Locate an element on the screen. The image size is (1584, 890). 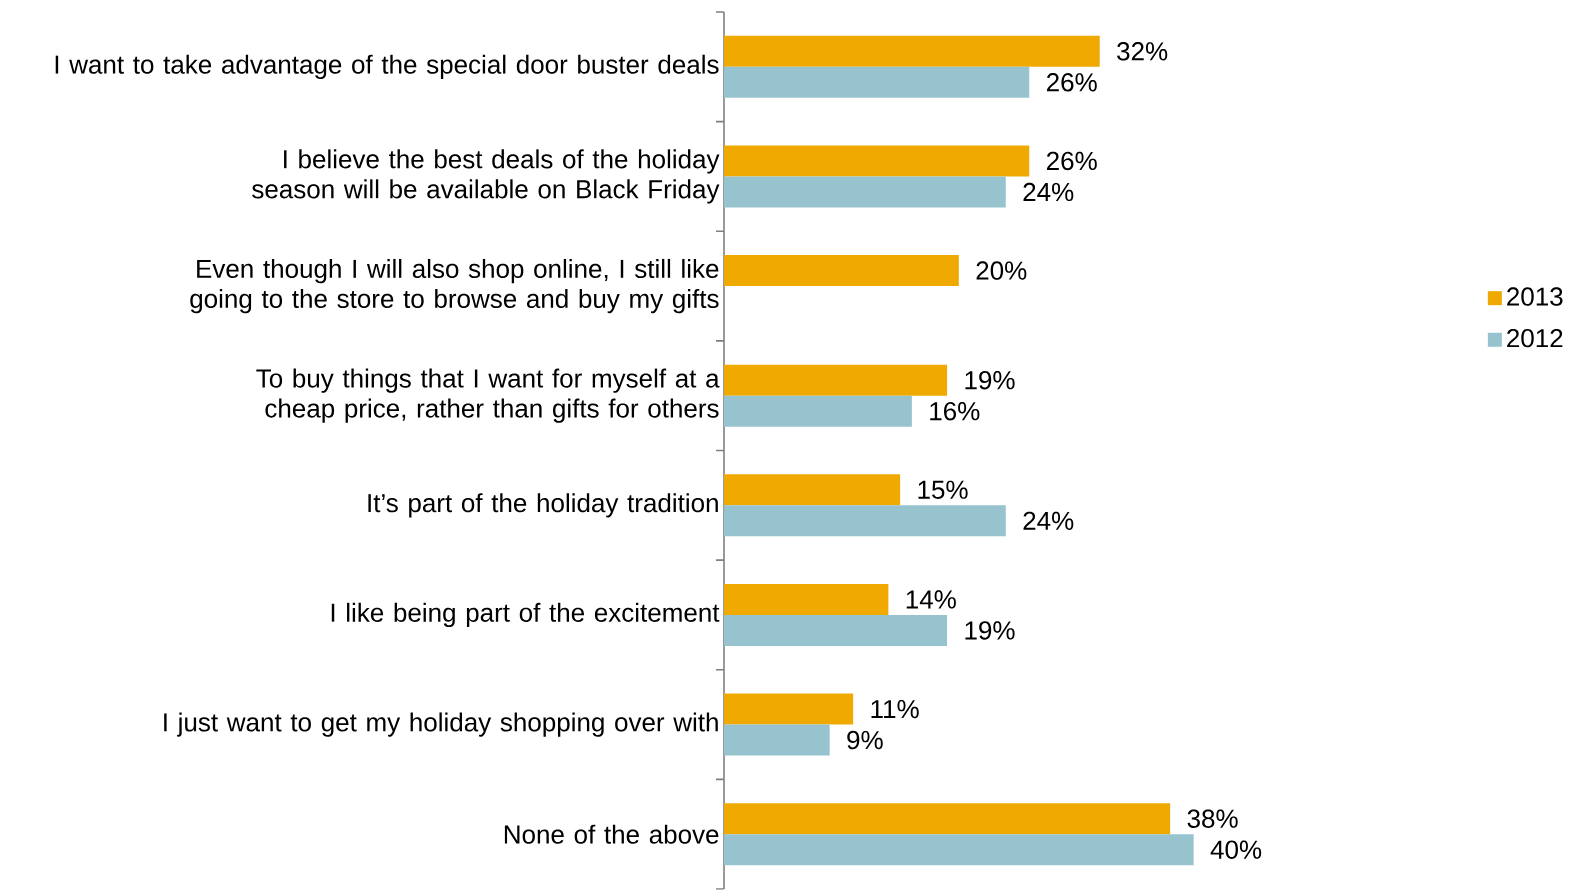
y-tick-label: I like being part of the excitement is located at coordinates (525, 615).